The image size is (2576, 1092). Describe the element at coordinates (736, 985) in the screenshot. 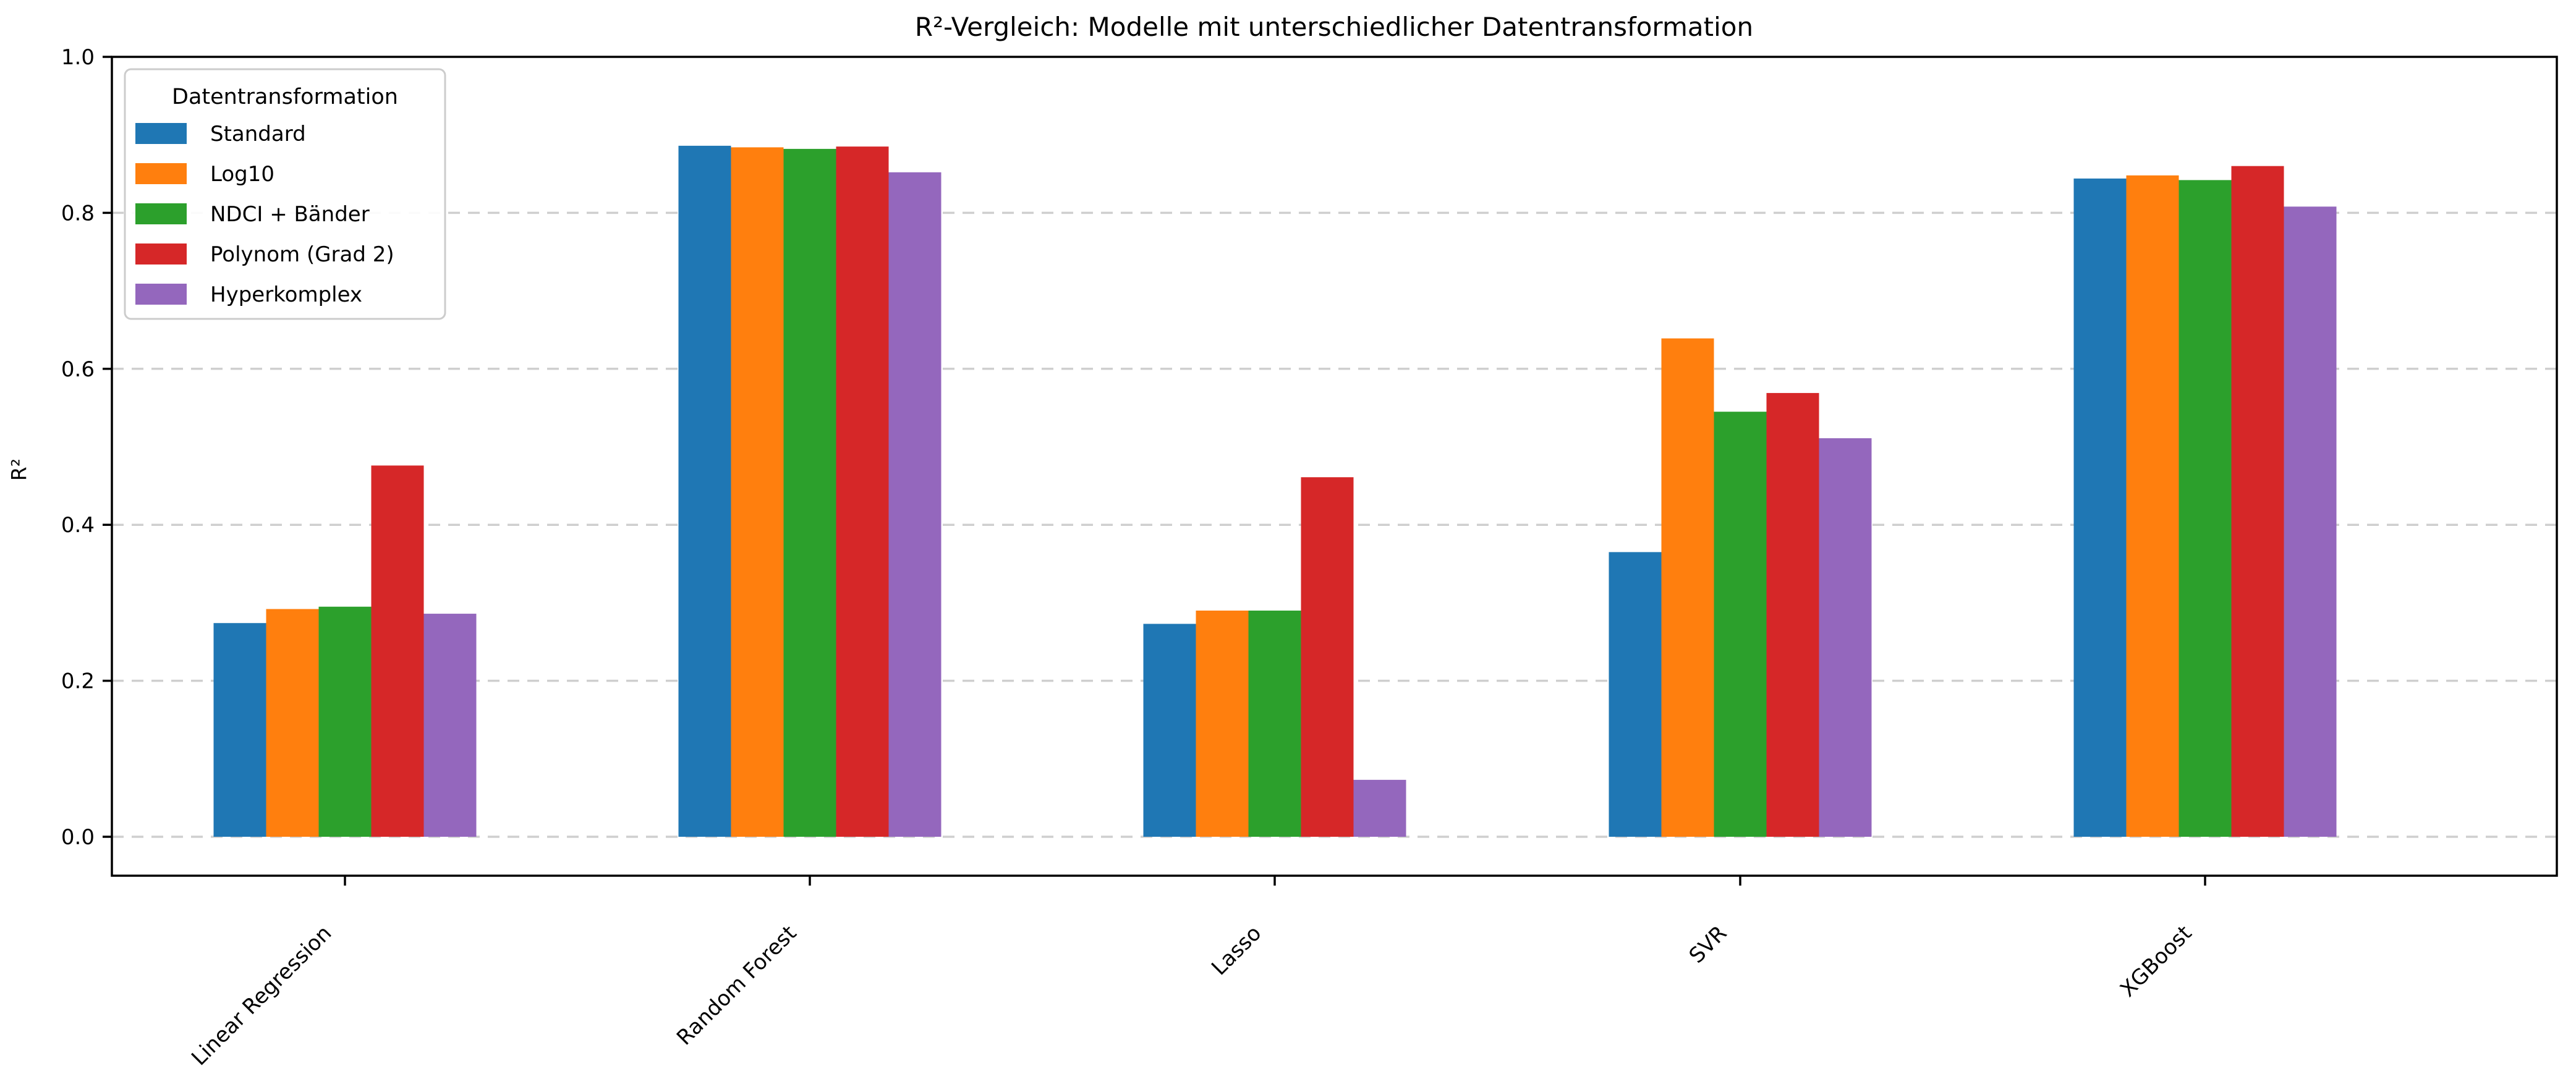

I see `x-tick-label: Random Forest` at that location.